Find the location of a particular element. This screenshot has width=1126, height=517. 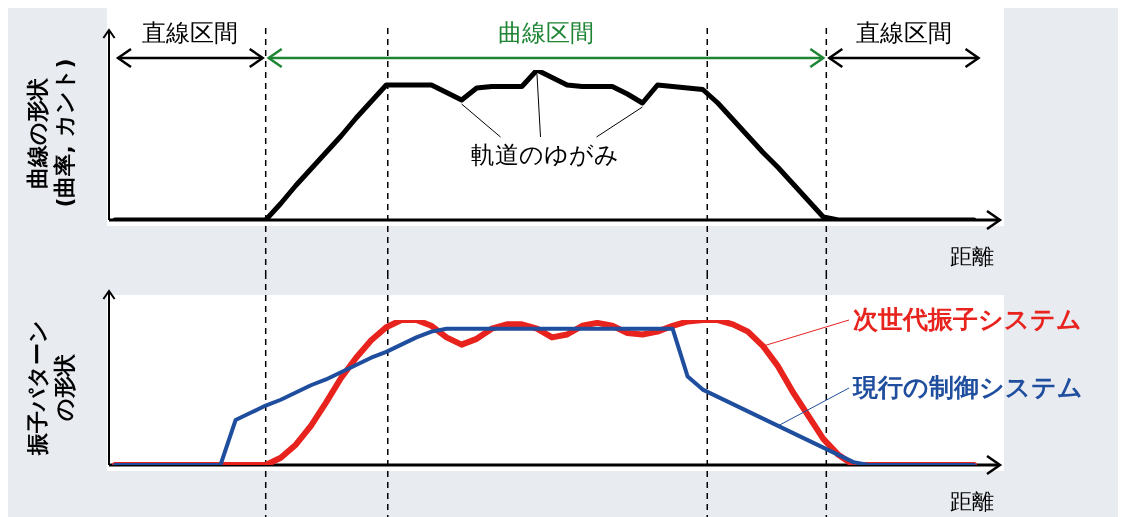

y-axis-title: 曲線の形状(曲率, カント) is located at coordinates (51, 133).